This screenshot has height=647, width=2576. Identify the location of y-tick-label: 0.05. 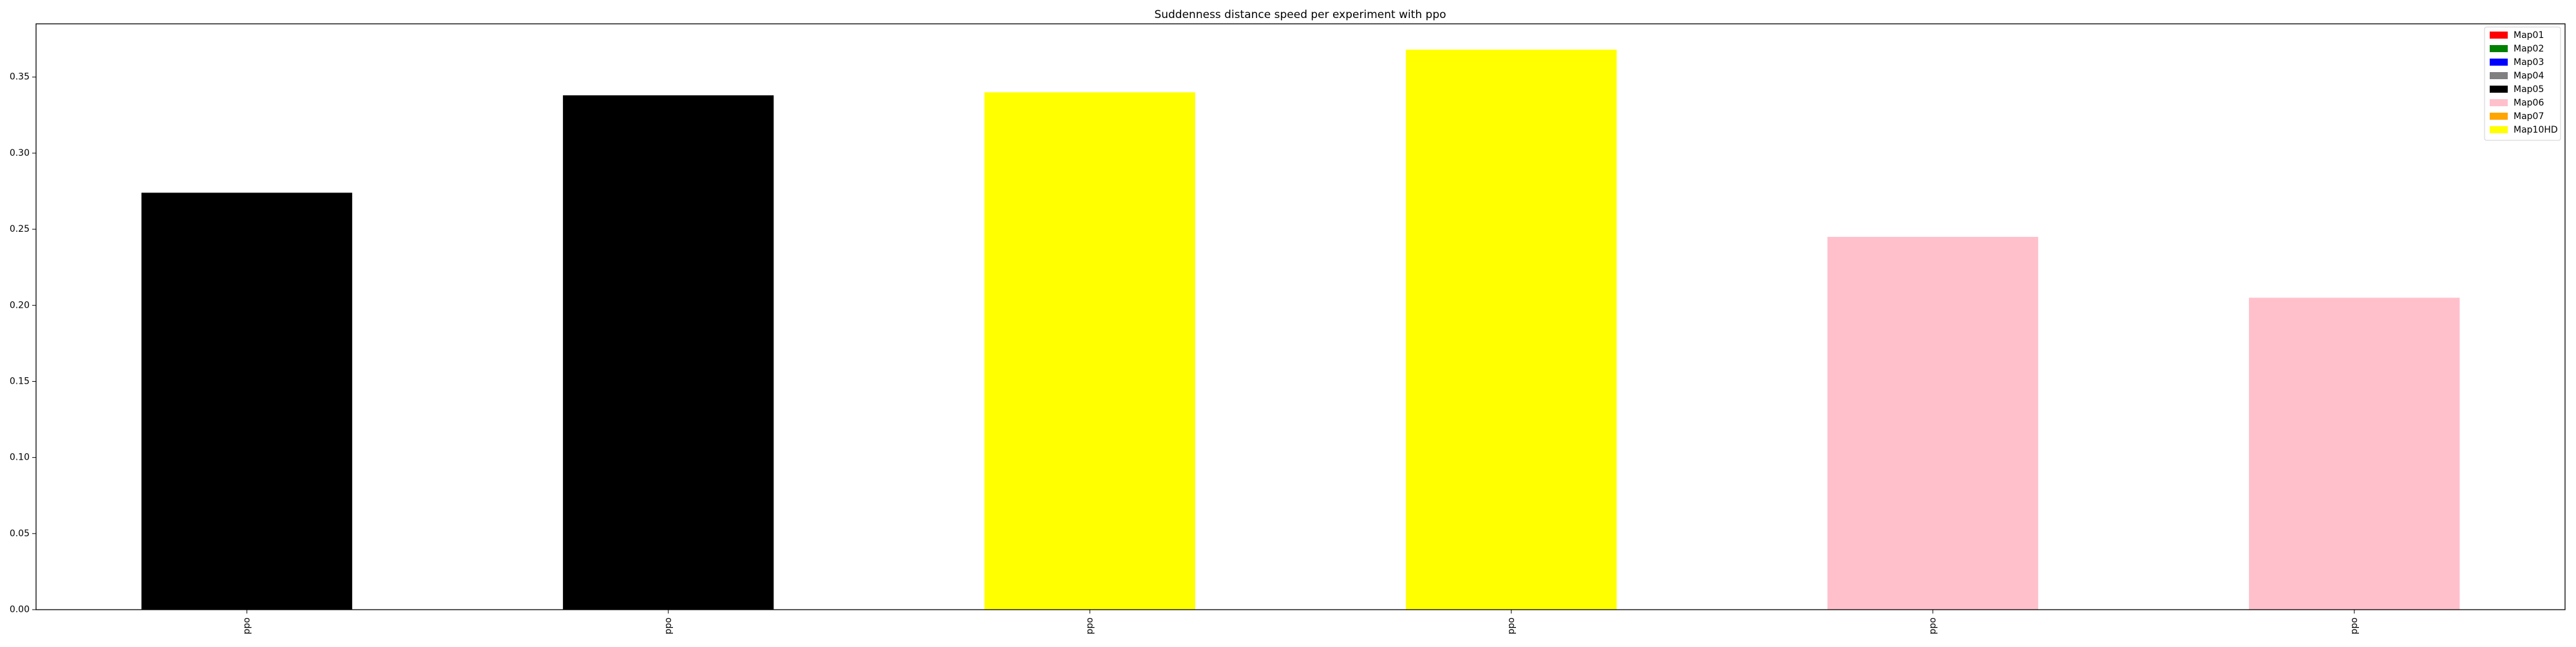
(20, 534).